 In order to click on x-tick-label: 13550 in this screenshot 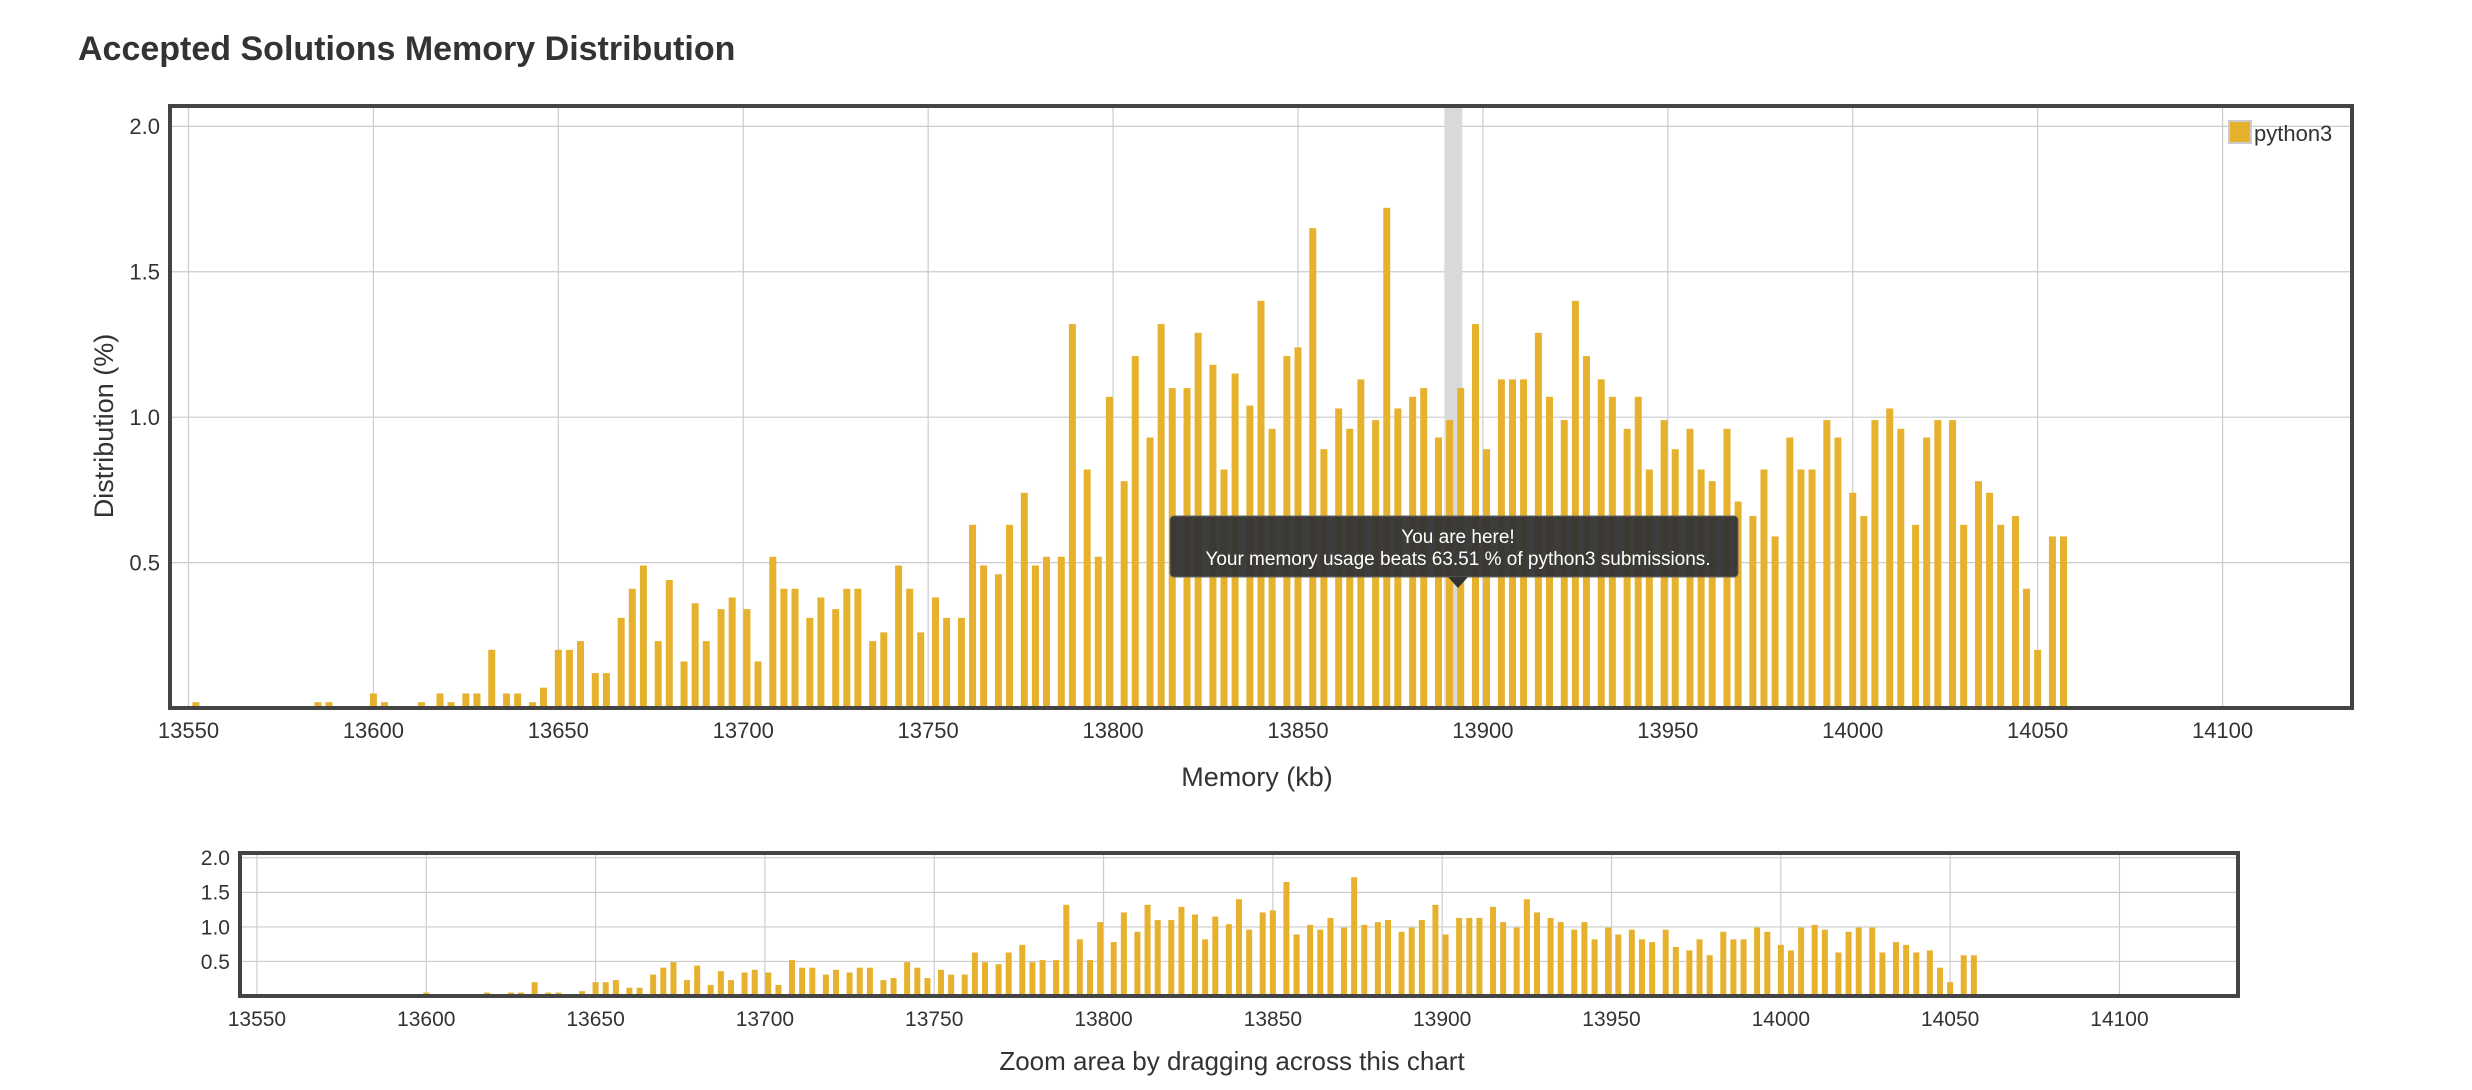, I will do `click(188, 730)`.